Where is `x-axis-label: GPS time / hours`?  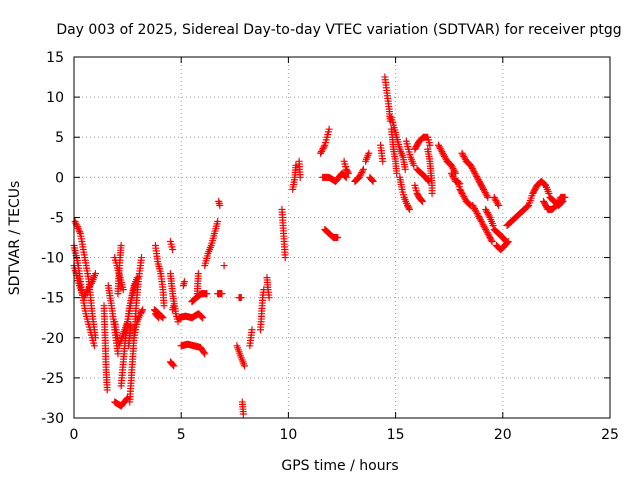
x-axis-label: GPS time / hours is located at coordinates (339, 466).